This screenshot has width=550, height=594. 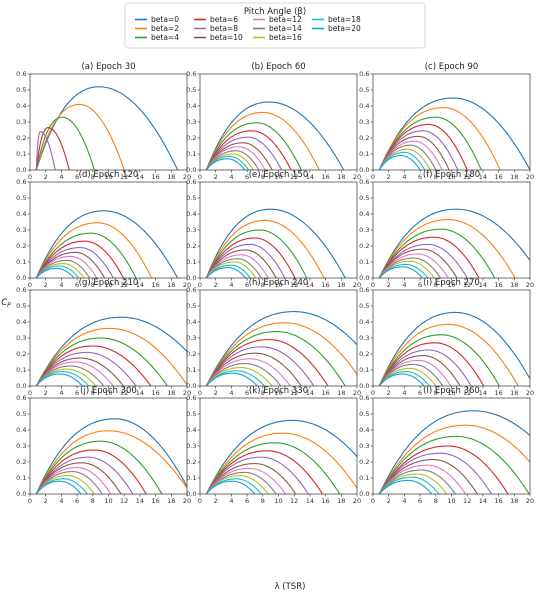 I want to click on panel-title: (h) Epoch 240, so click(x=279, y=283).